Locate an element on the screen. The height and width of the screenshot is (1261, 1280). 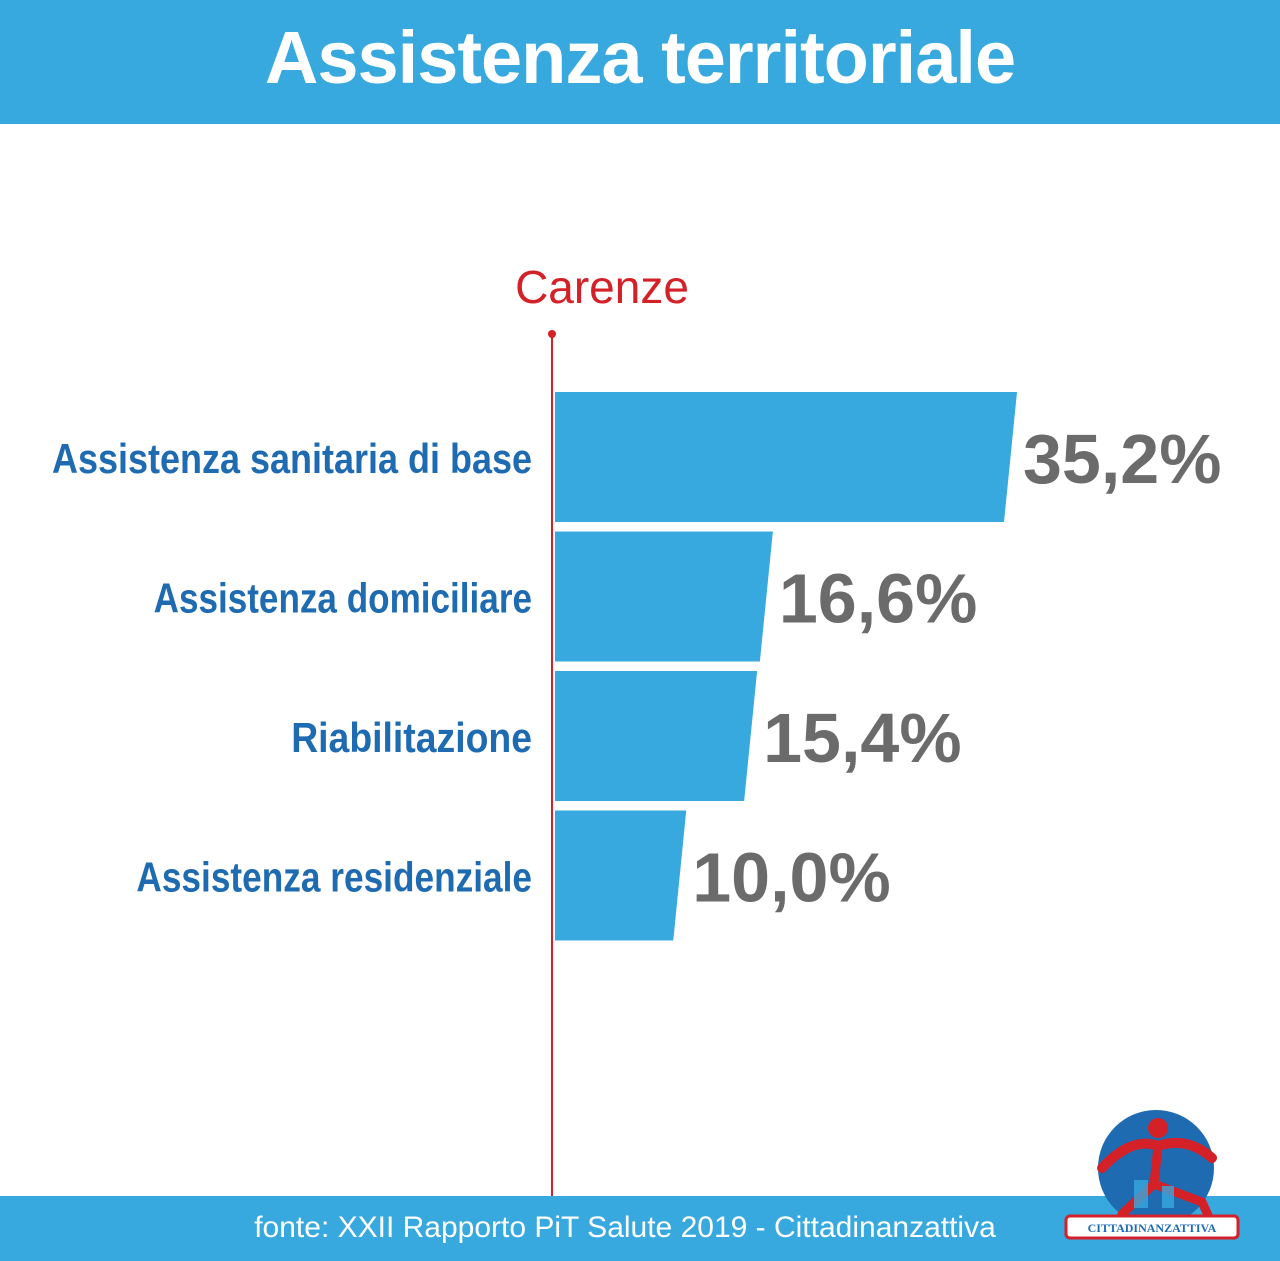
category-label: Assistenza sanitaria di base is located at coordinates (292, 458).